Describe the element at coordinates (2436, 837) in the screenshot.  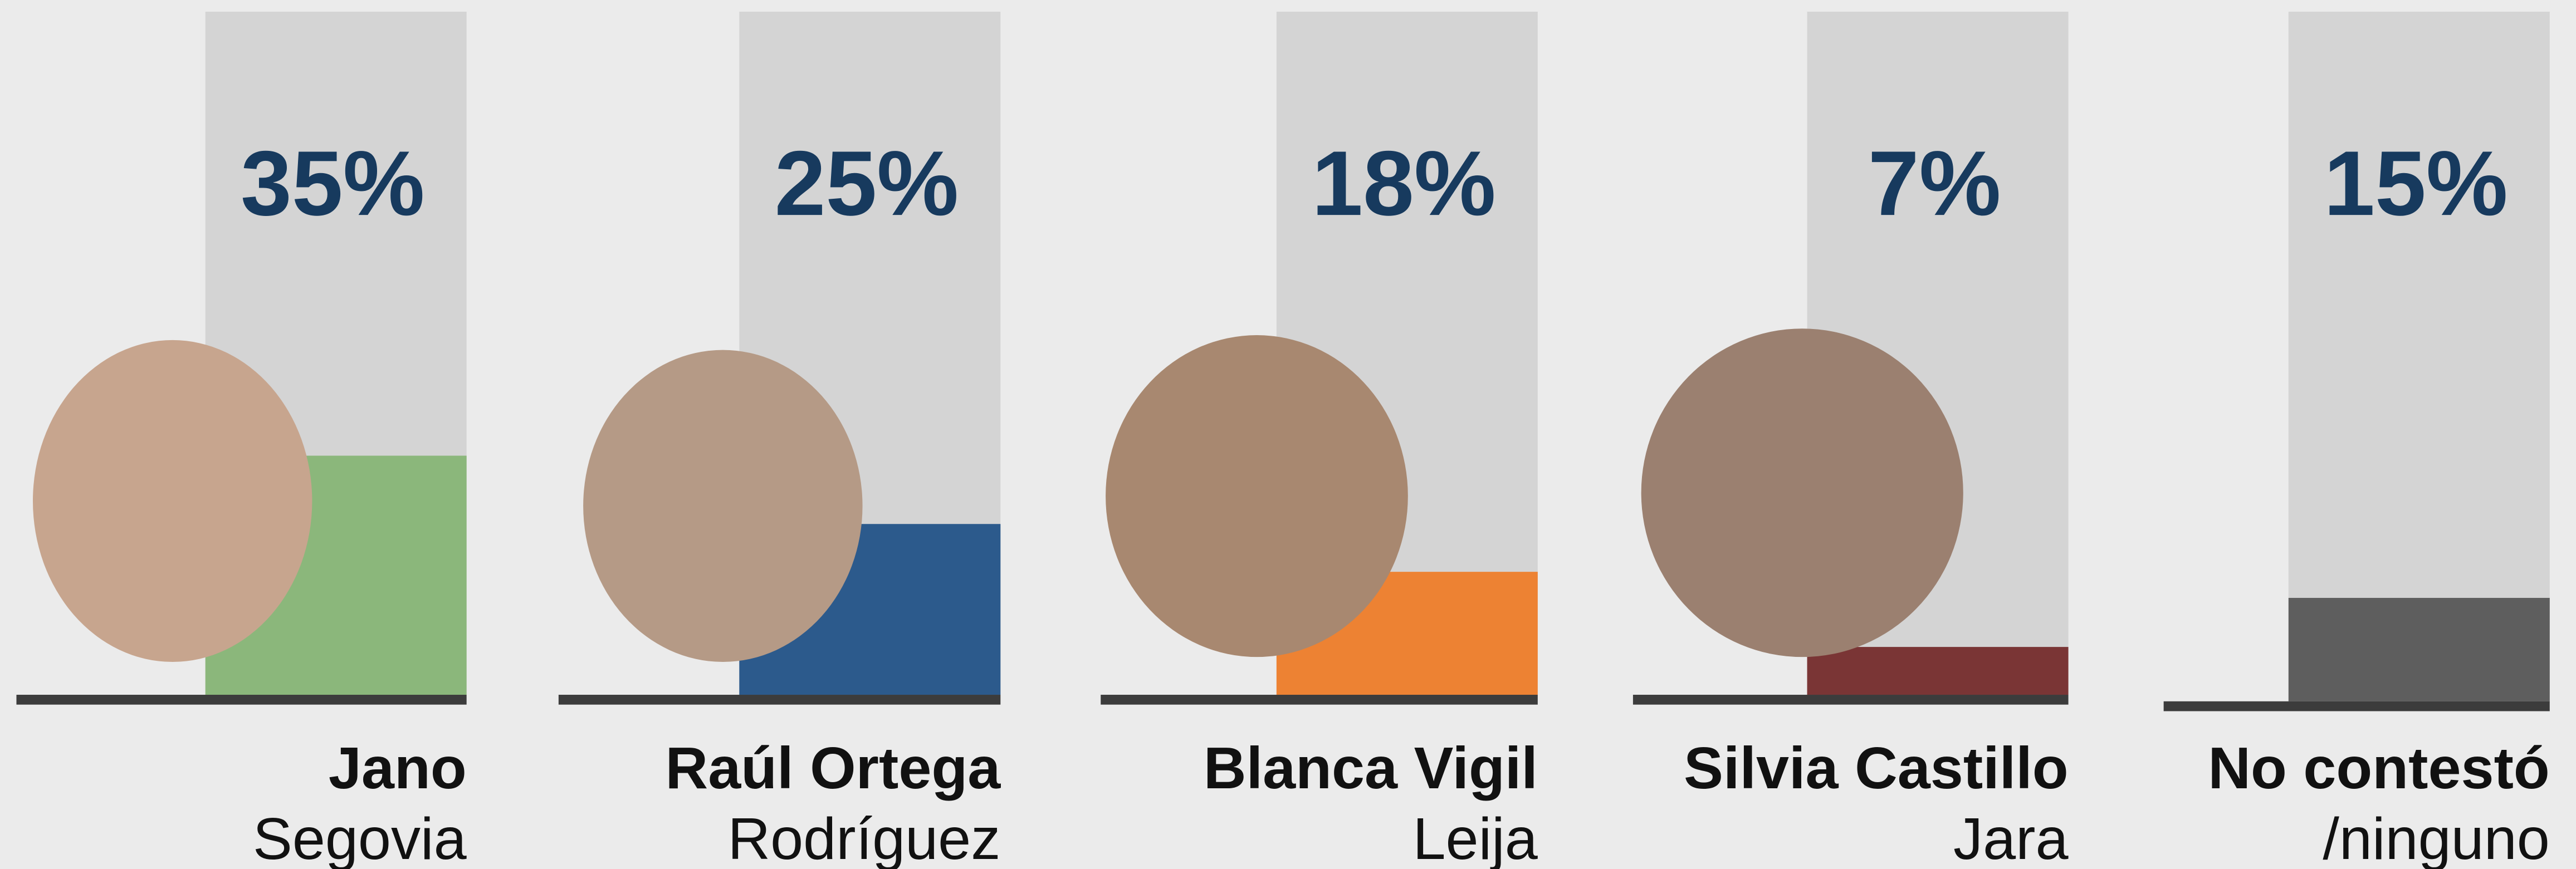
I see `candidate-surname: /ninguno` at that location.